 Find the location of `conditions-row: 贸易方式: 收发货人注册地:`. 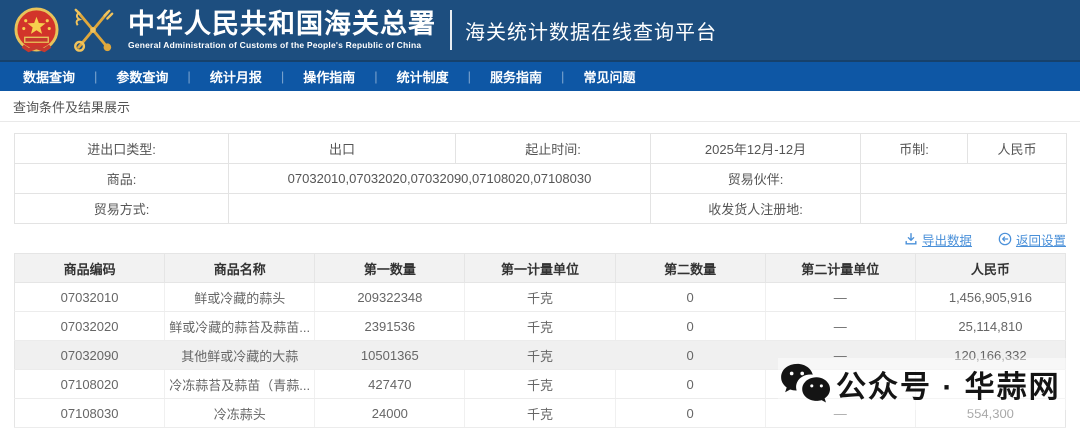

conditions-row: 贸易方式: 收发货人注册地: is located at coordinates (540, 208).